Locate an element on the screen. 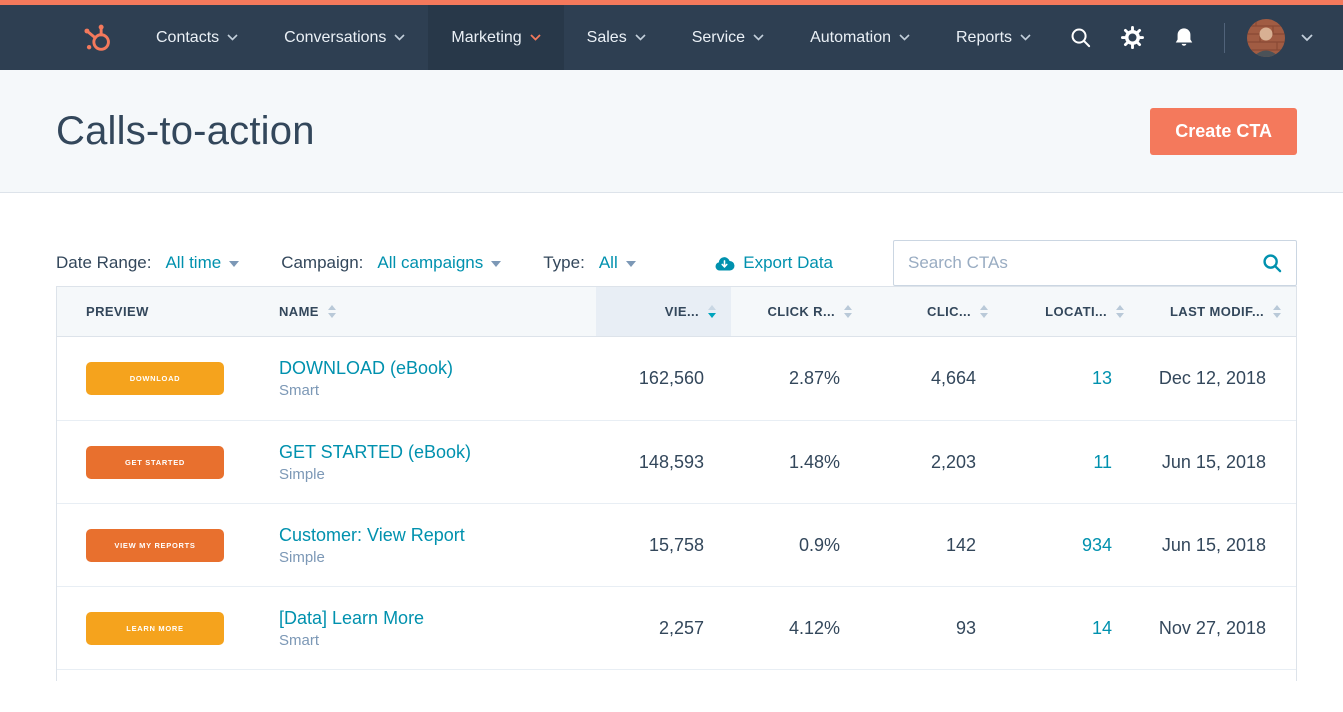 Image resolution: width=1343 pixels, height=712 pixels. cta-type: Smart is located at coordinates (299, 390).